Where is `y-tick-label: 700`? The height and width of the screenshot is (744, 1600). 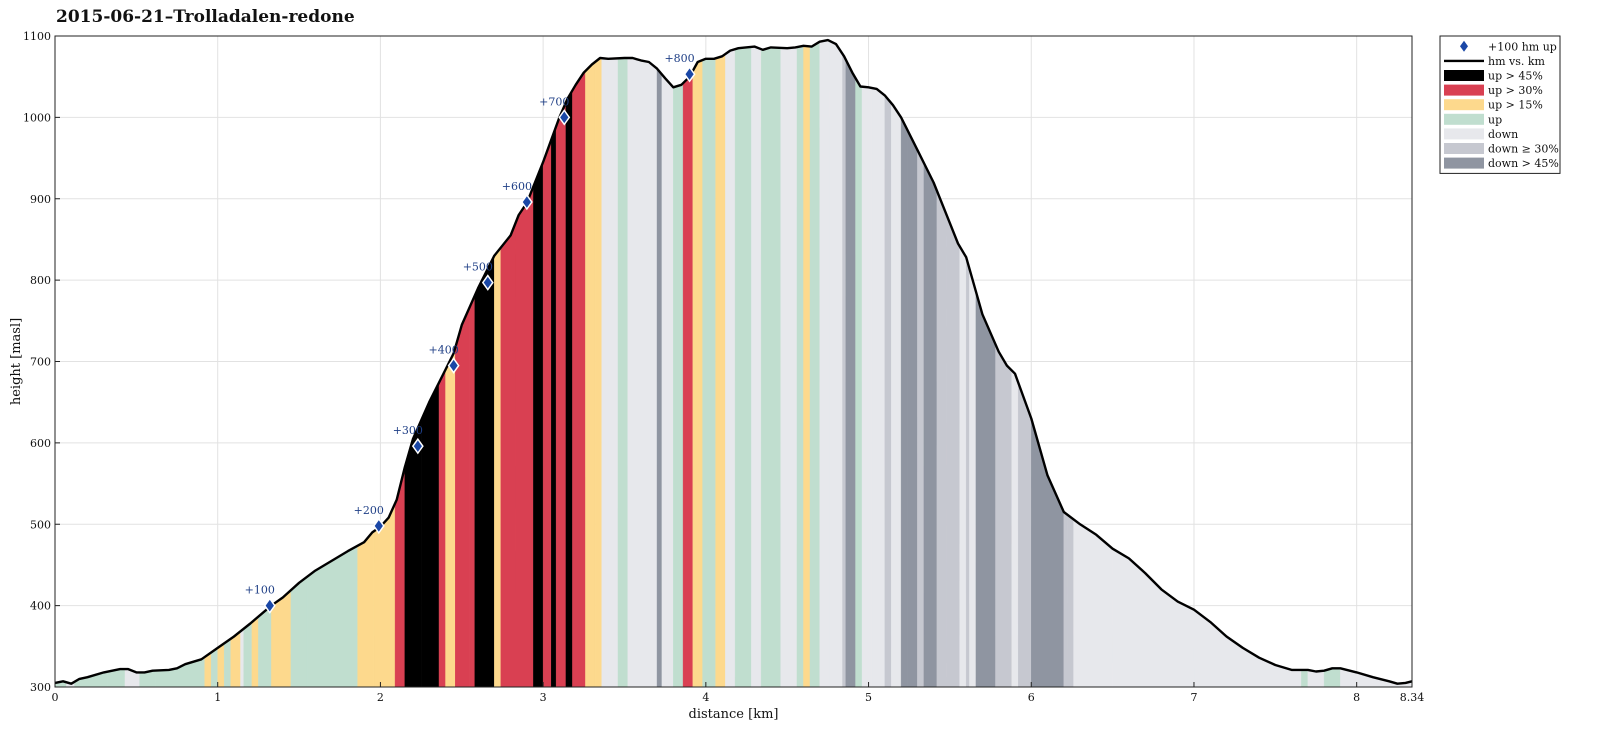 y-tick-label: 700 is located at coordinates (40, 362).